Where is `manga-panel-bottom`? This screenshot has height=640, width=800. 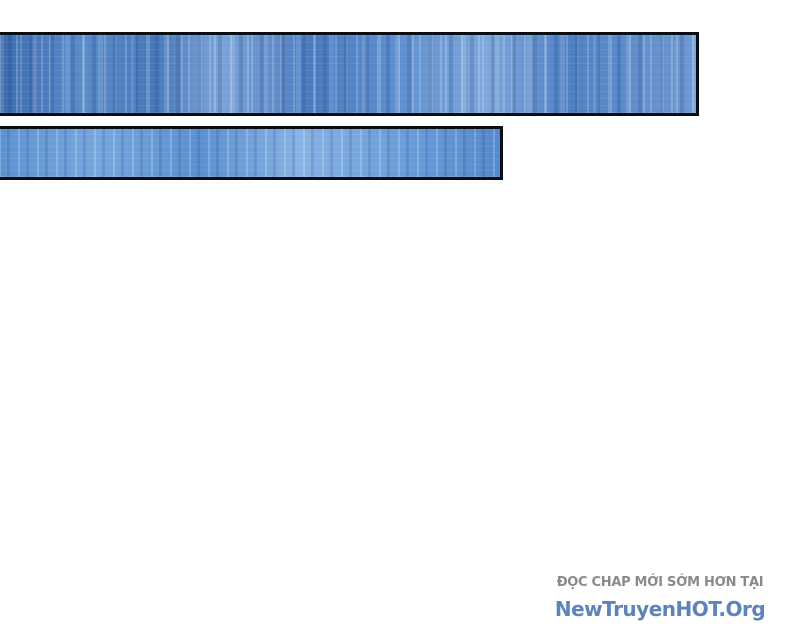 manga-panel-bottom is located at coordinates (251, 153).